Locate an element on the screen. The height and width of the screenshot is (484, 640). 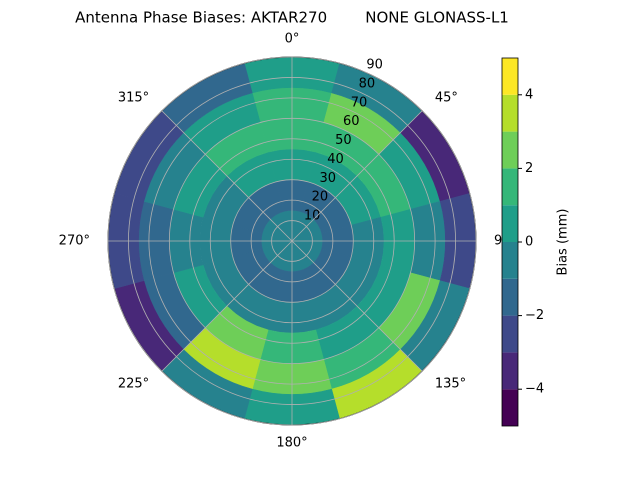
theta-tick-label: 225° is located at coordinates (133, 383).